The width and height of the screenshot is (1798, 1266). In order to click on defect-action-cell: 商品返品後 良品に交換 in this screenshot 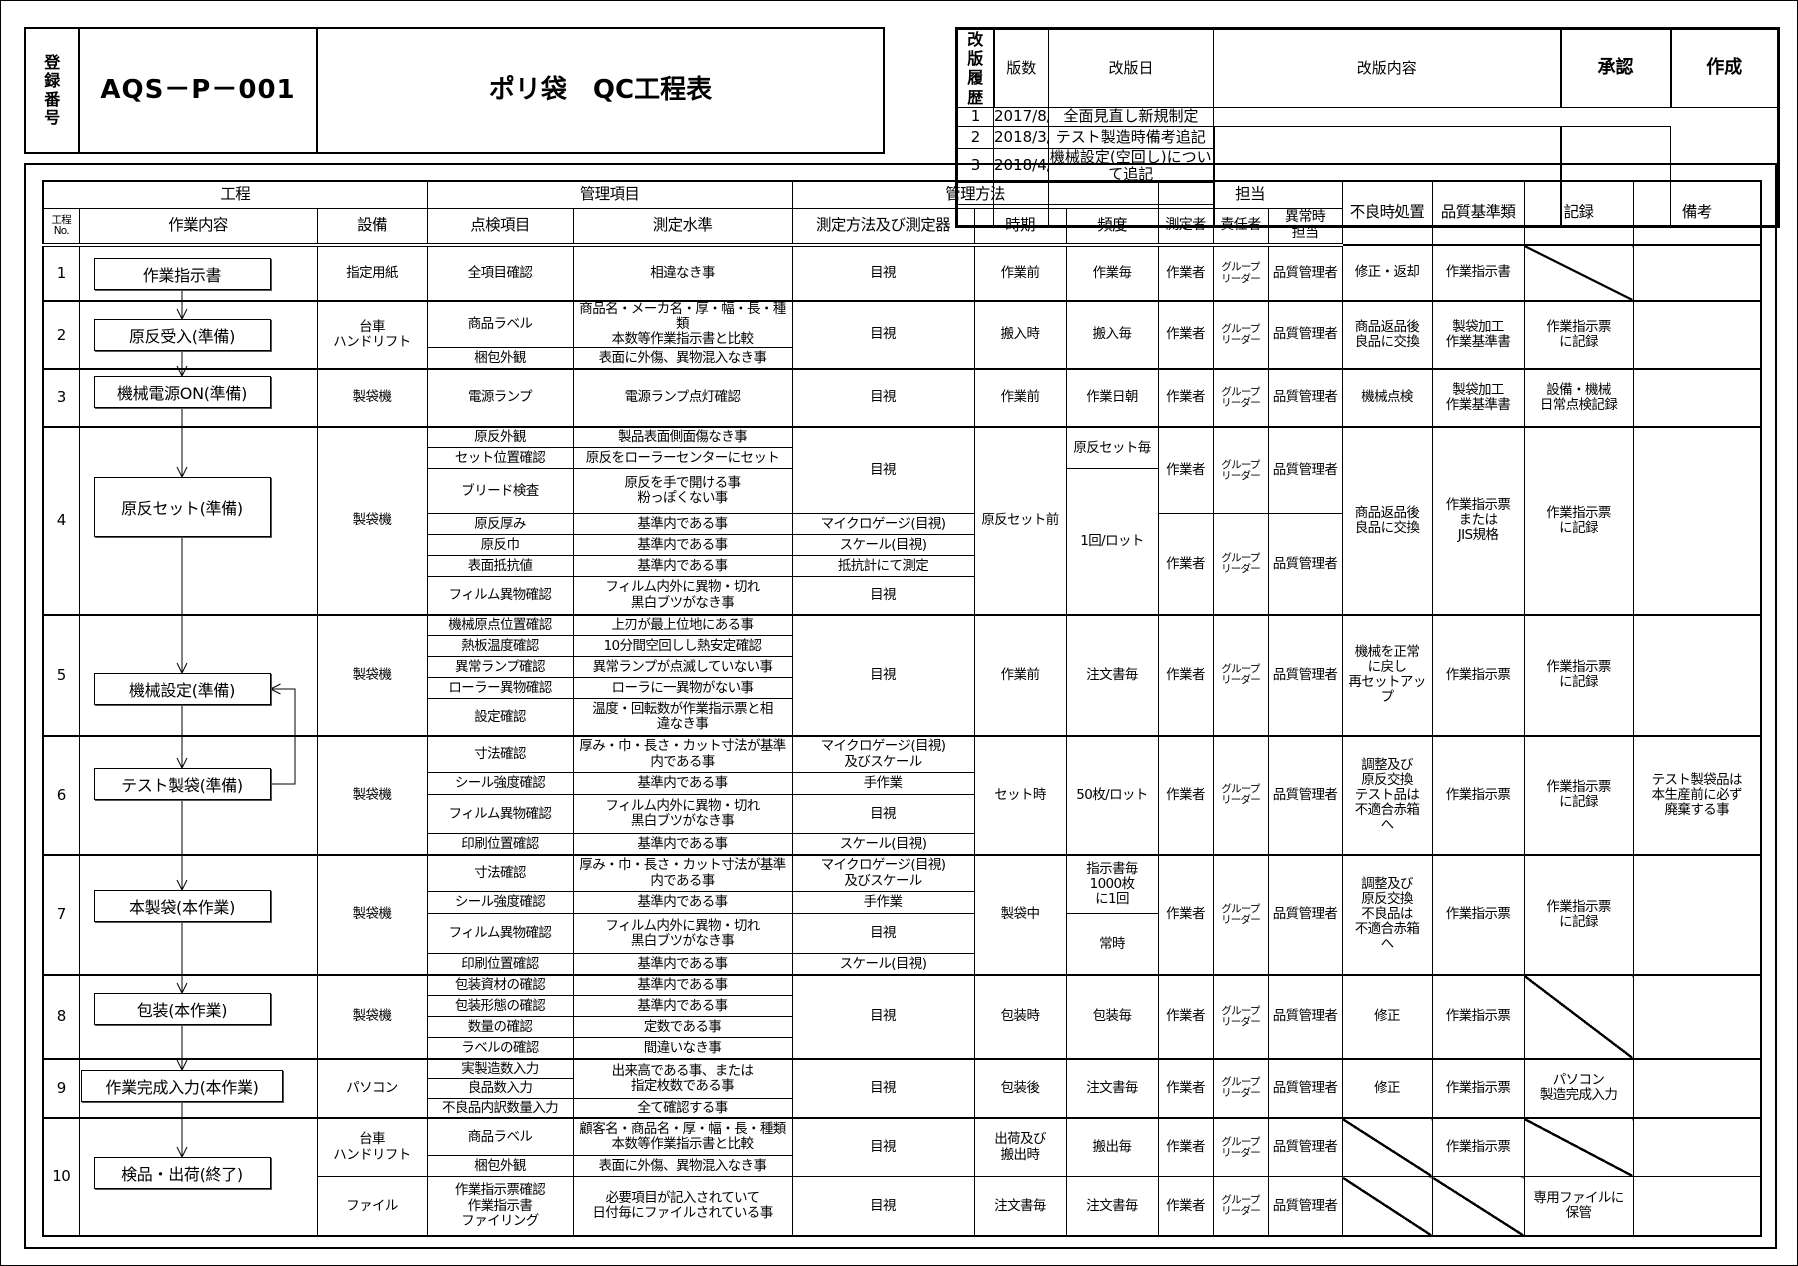, I will do `click(1387, 335)`.